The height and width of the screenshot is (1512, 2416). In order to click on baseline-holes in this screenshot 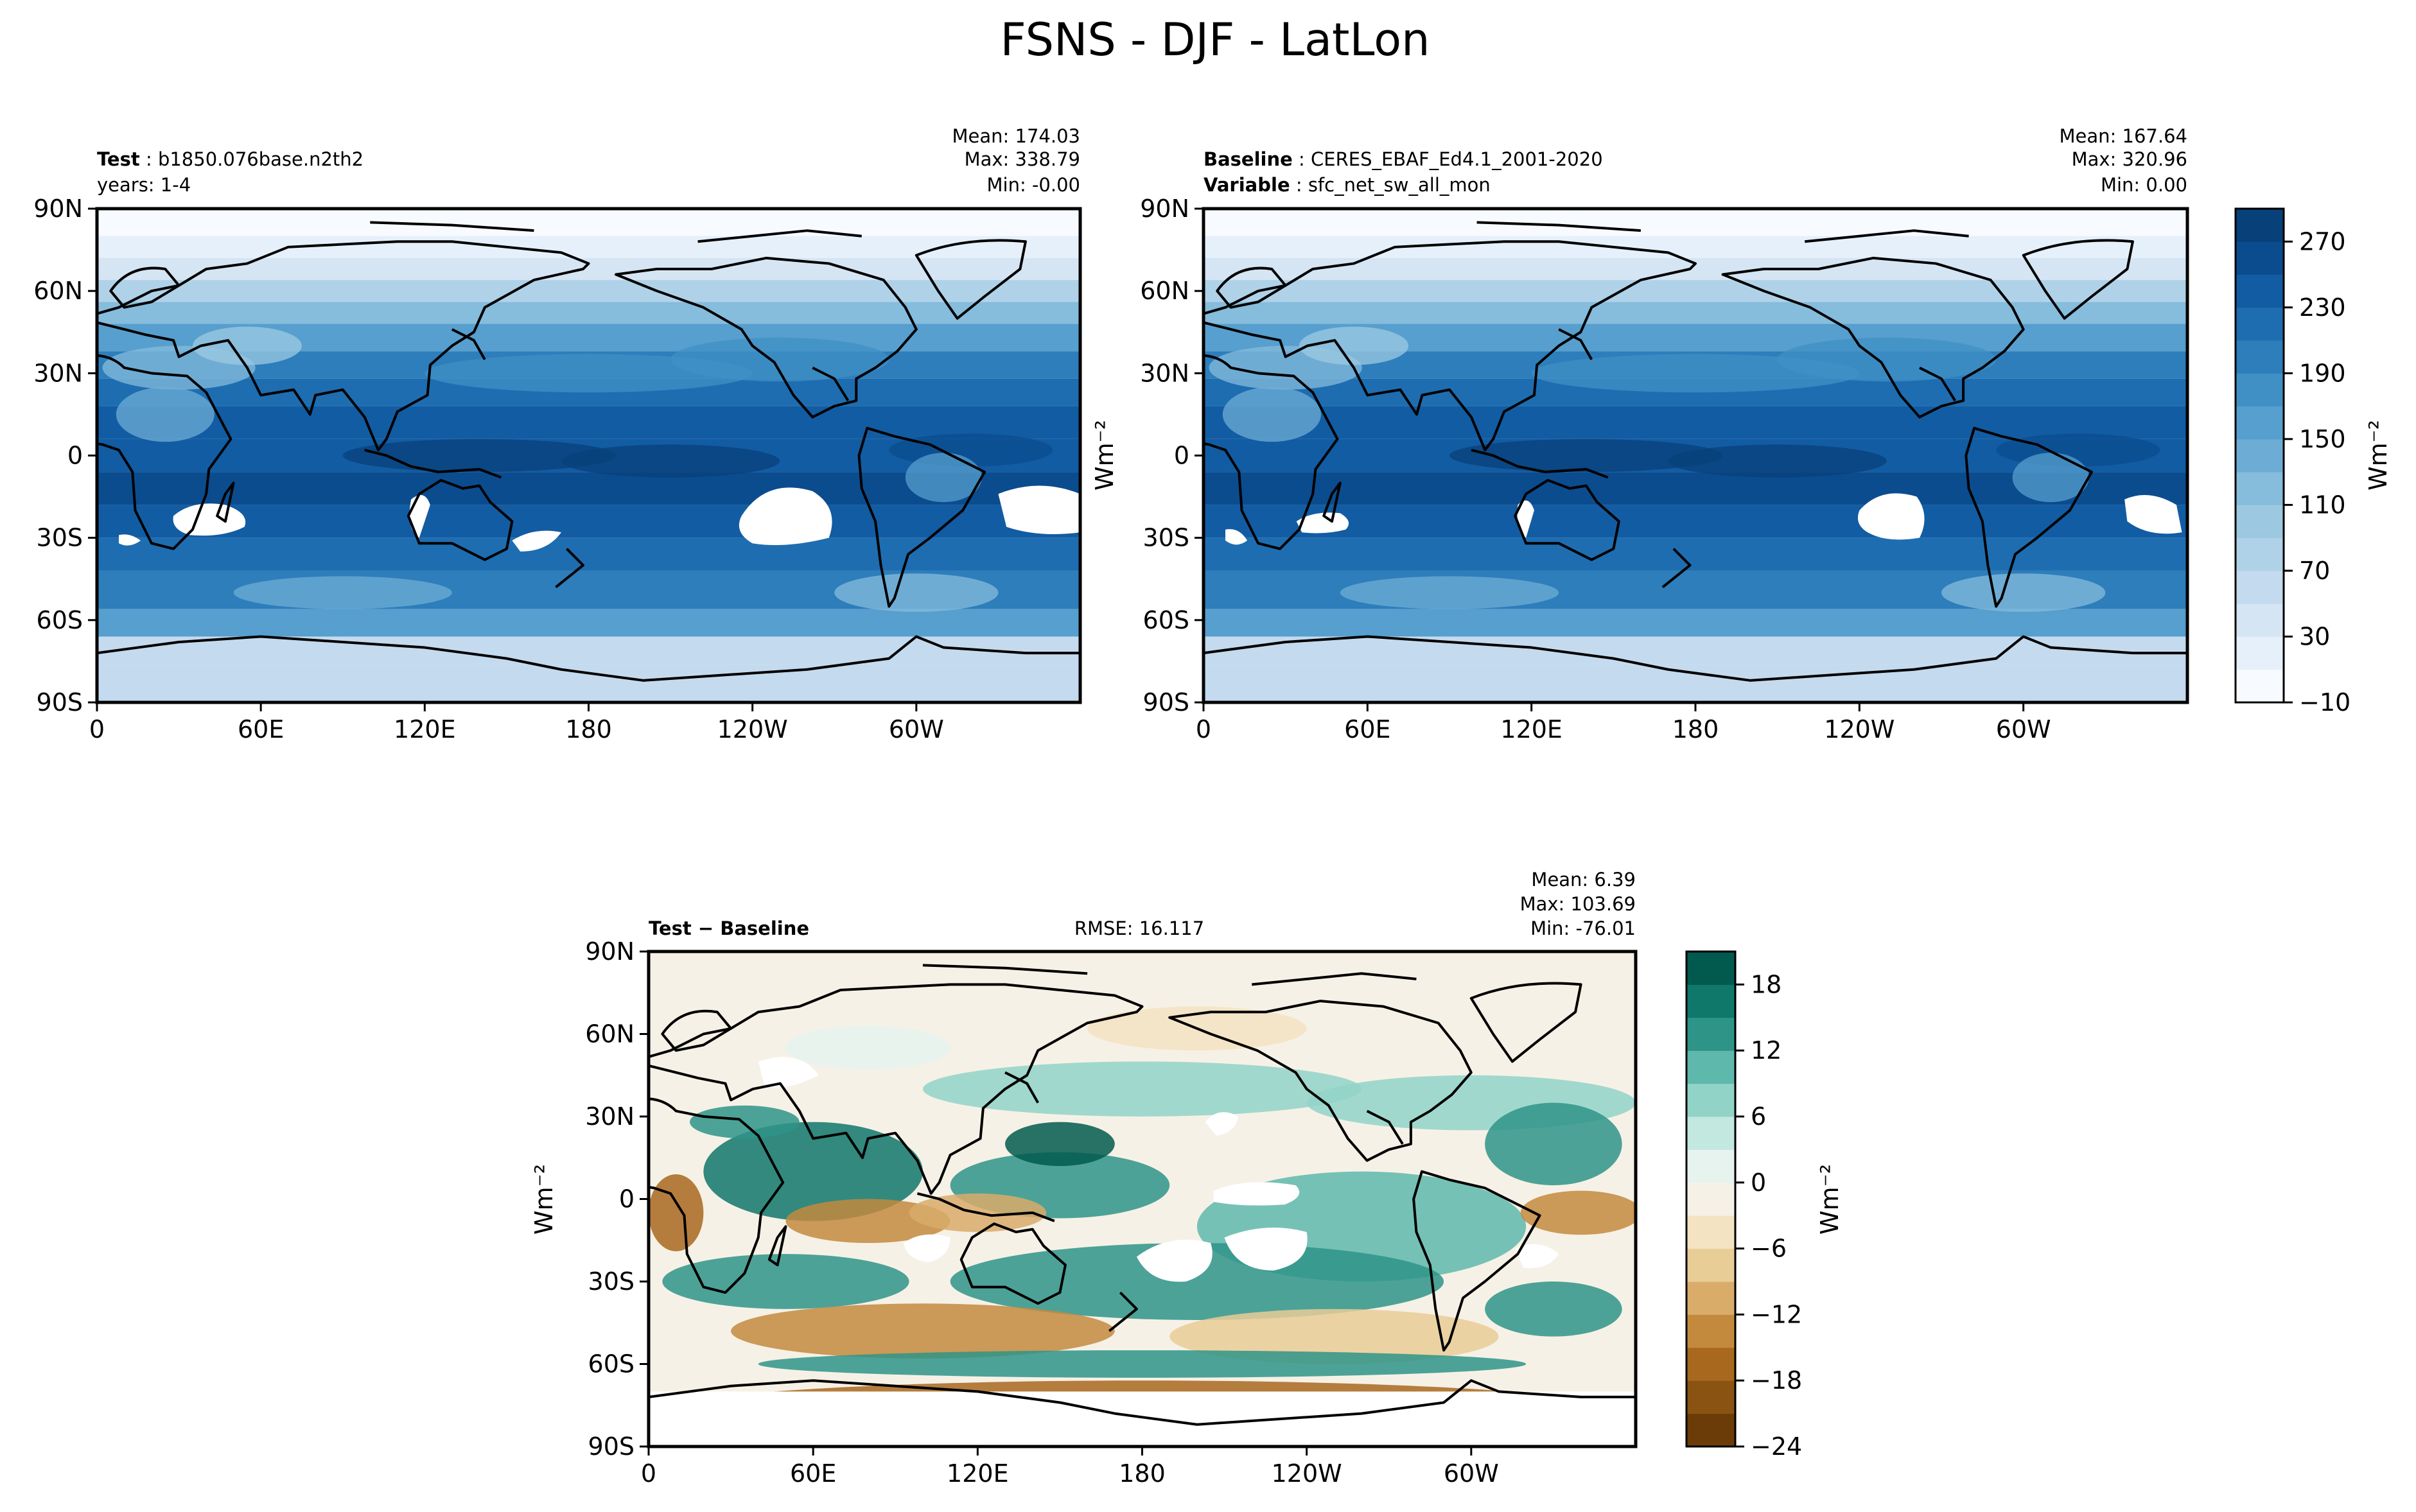, I will do `click(1703, 519)`.